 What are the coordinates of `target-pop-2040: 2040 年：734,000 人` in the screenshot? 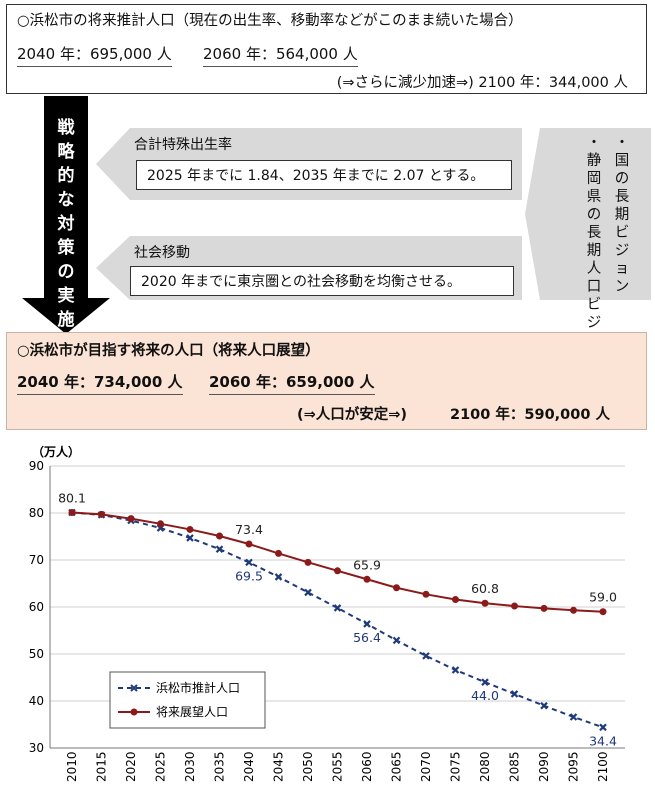 It's located at (100, 383).